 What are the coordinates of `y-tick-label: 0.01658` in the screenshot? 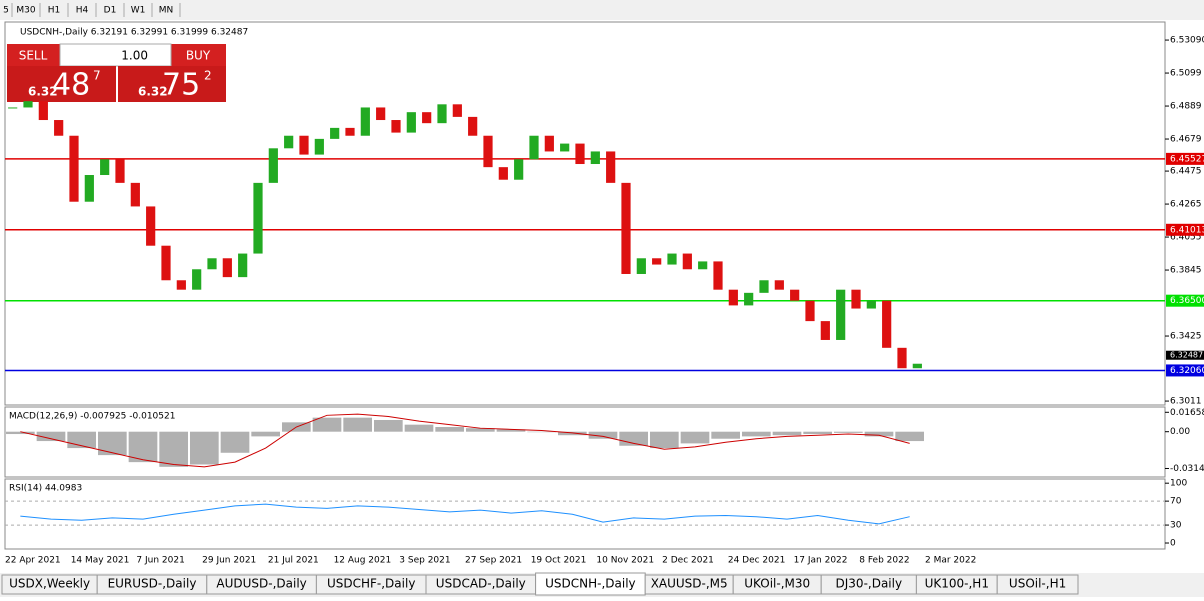 It's located at (1187, 413).